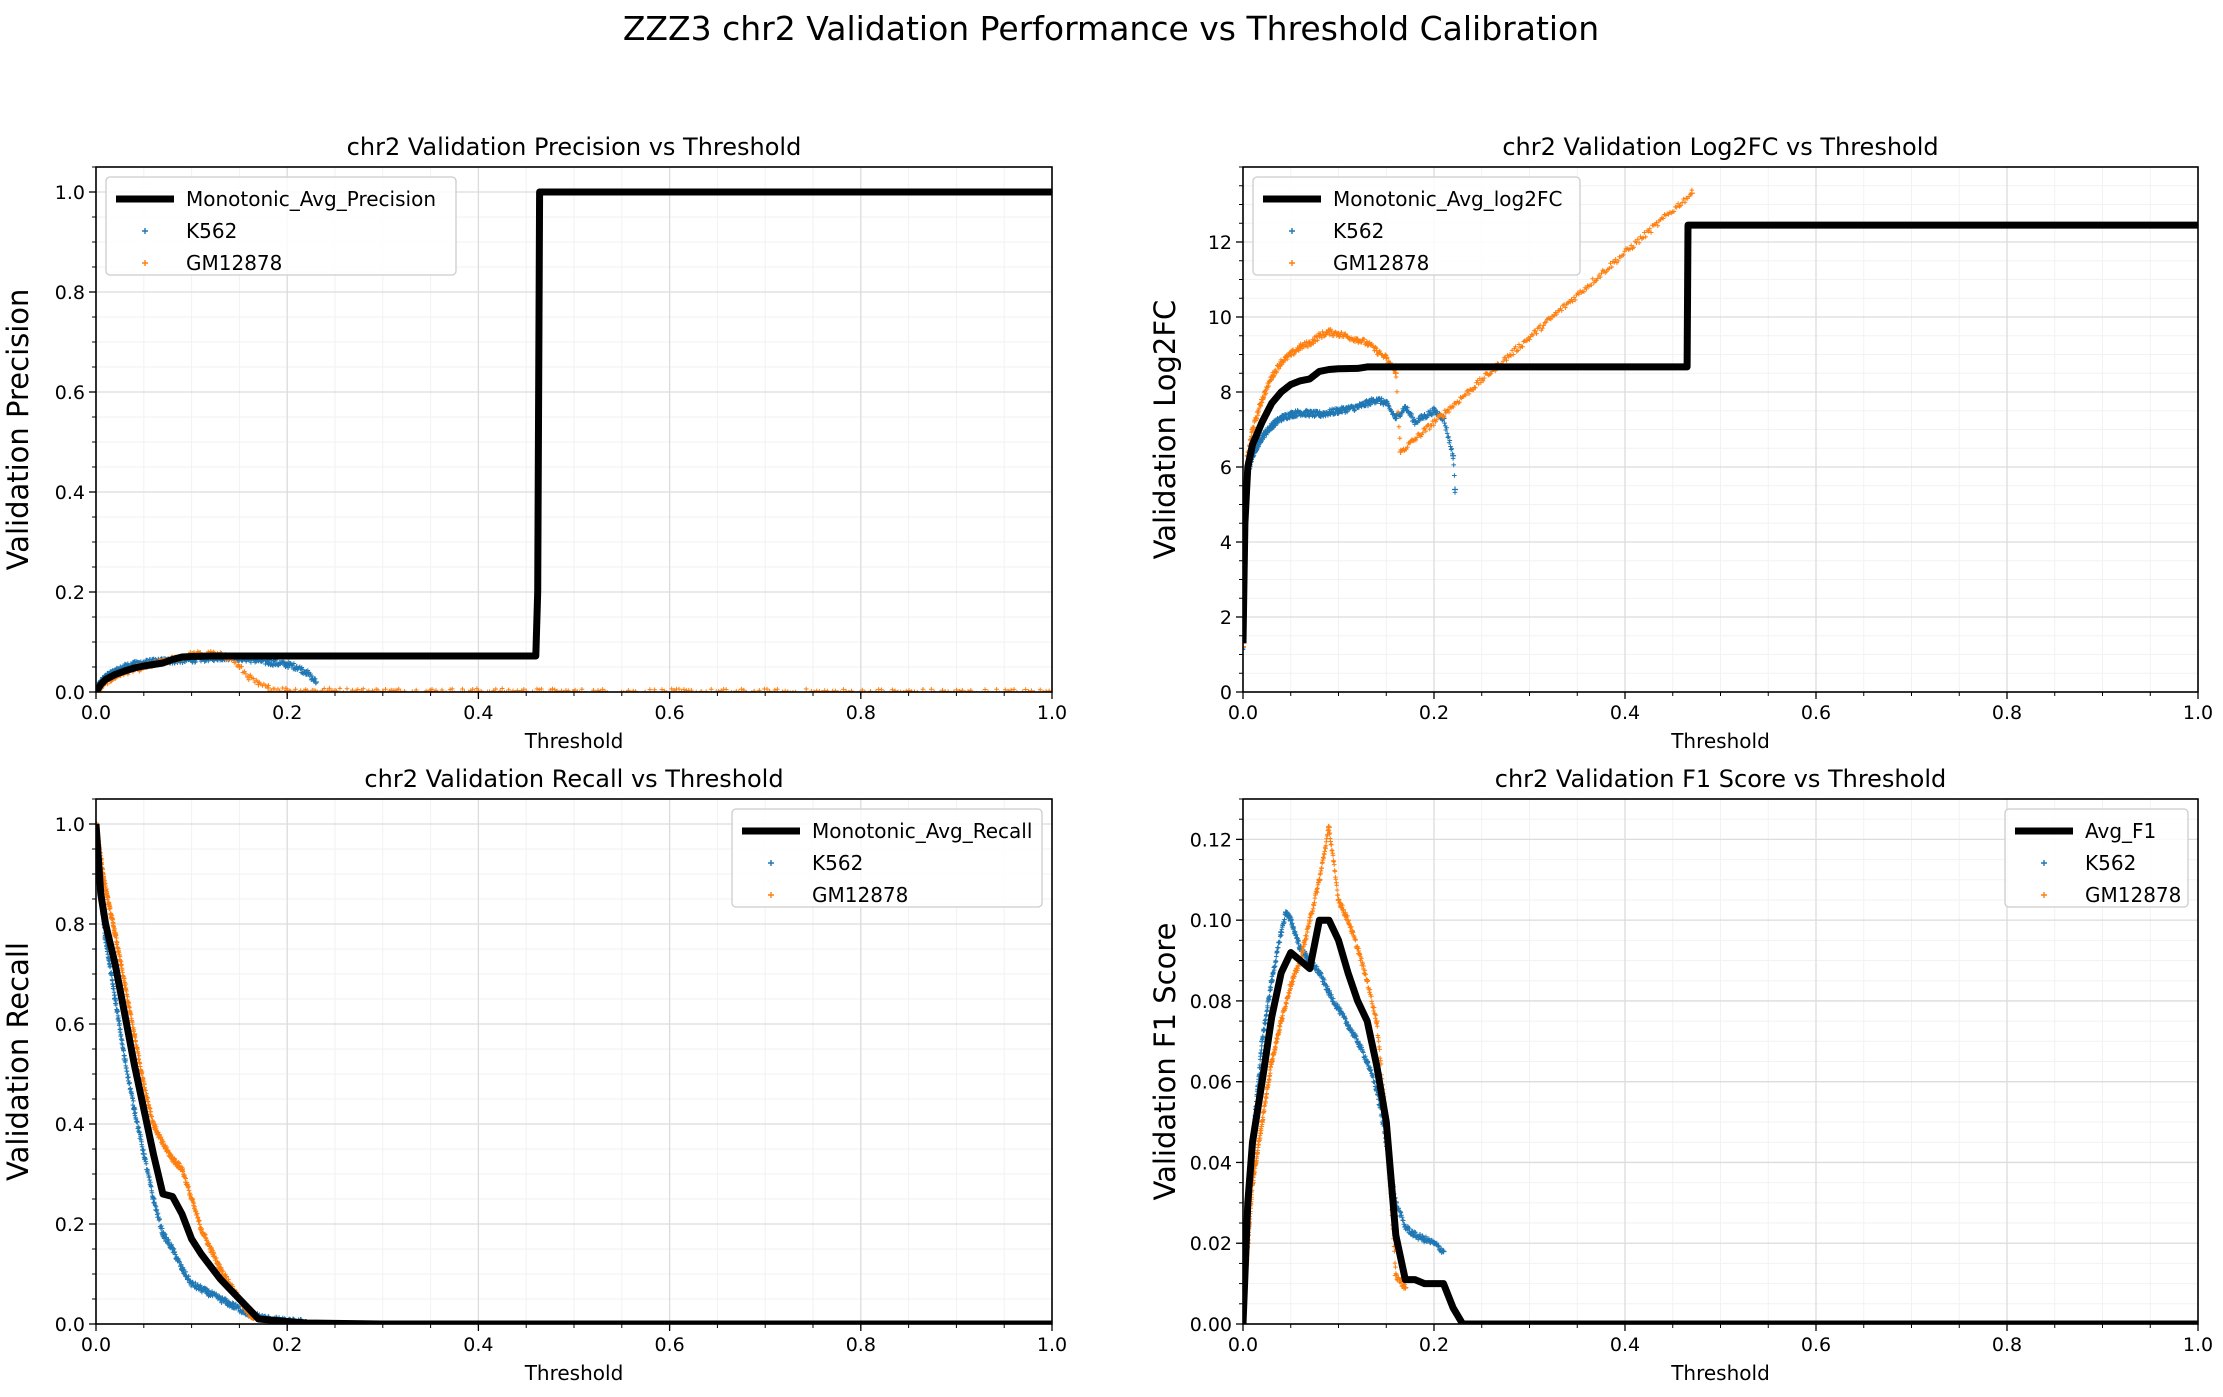 This screenshot has height=1397, width=2223. What do you see at coordinates (1720, 779) in the screenshot?
I see `panel-title: chr2 Validation F1 Score vs Threshold` at bounding box center [1720, 779].